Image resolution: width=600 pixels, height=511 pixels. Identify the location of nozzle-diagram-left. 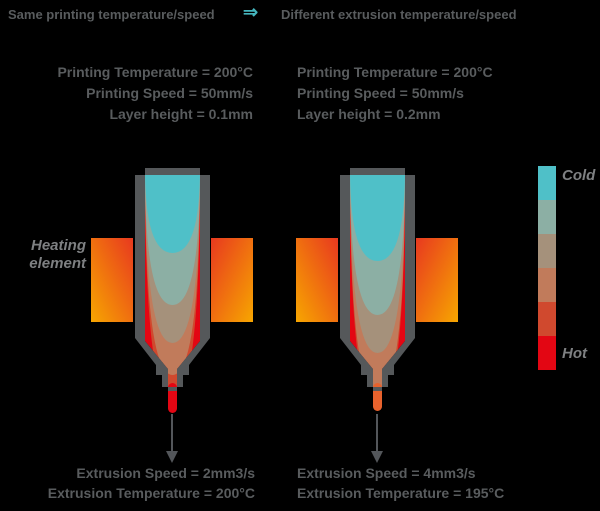
(172, 290).